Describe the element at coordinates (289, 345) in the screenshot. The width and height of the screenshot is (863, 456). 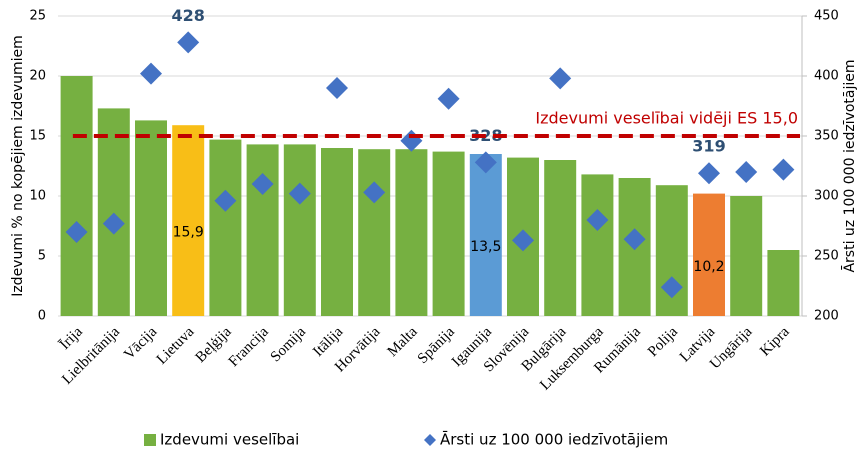
I see `x-tick-label: Somija` at that location.